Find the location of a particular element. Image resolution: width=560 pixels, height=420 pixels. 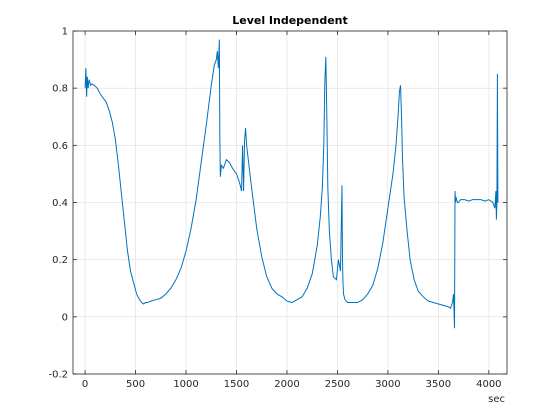

x-tick-label: 3500 is located at coordinates (438, 384).